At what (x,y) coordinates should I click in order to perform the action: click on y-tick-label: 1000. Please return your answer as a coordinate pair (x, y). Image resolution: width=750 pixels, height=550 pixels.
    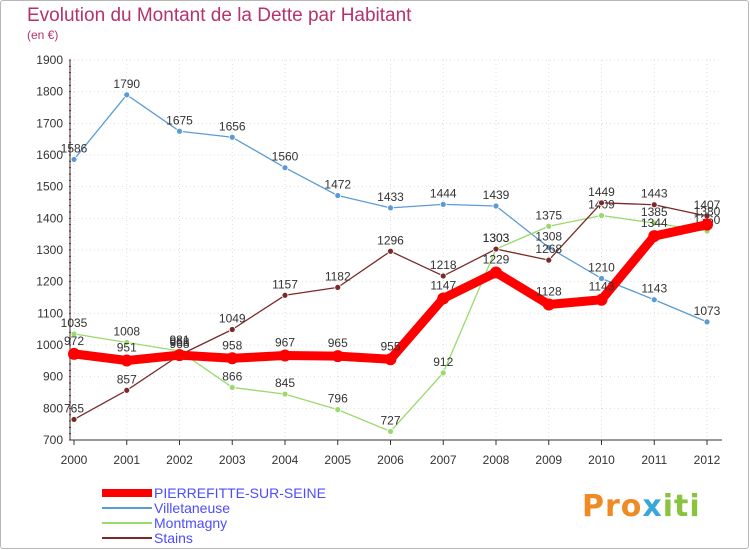
    Looking at the image, I should click on (49, 345).